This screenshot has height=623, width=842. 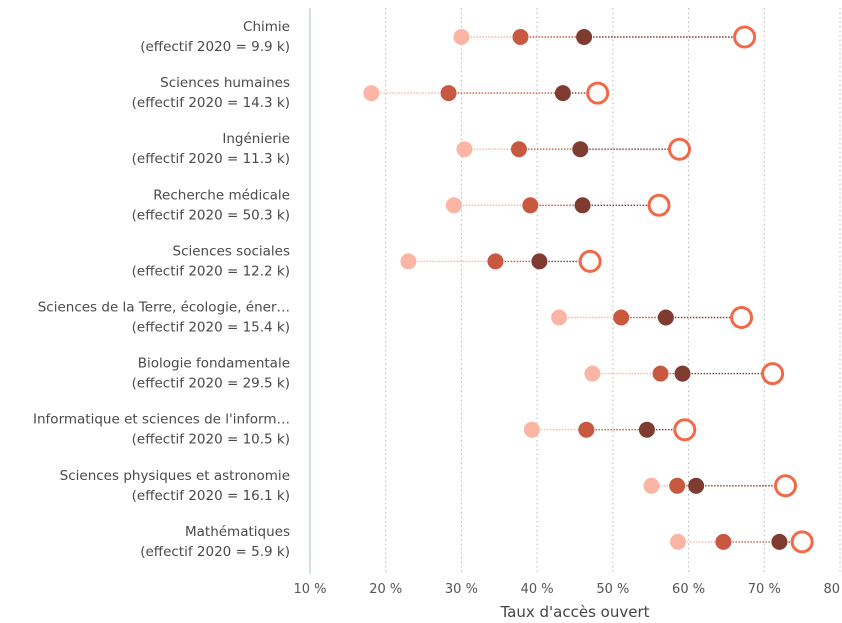 I want to click on category-sublabel: (effectif 2020 = 16.1 k), so click(x=211, y=496).